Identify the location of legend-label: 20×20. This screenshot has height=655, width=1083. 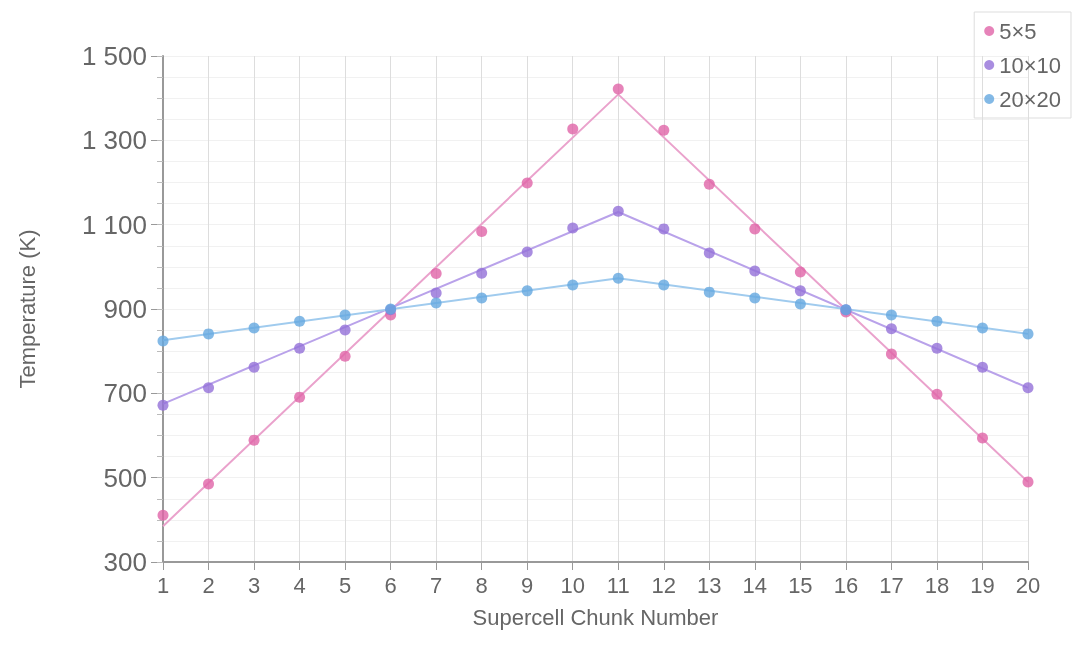
(1030, 99).